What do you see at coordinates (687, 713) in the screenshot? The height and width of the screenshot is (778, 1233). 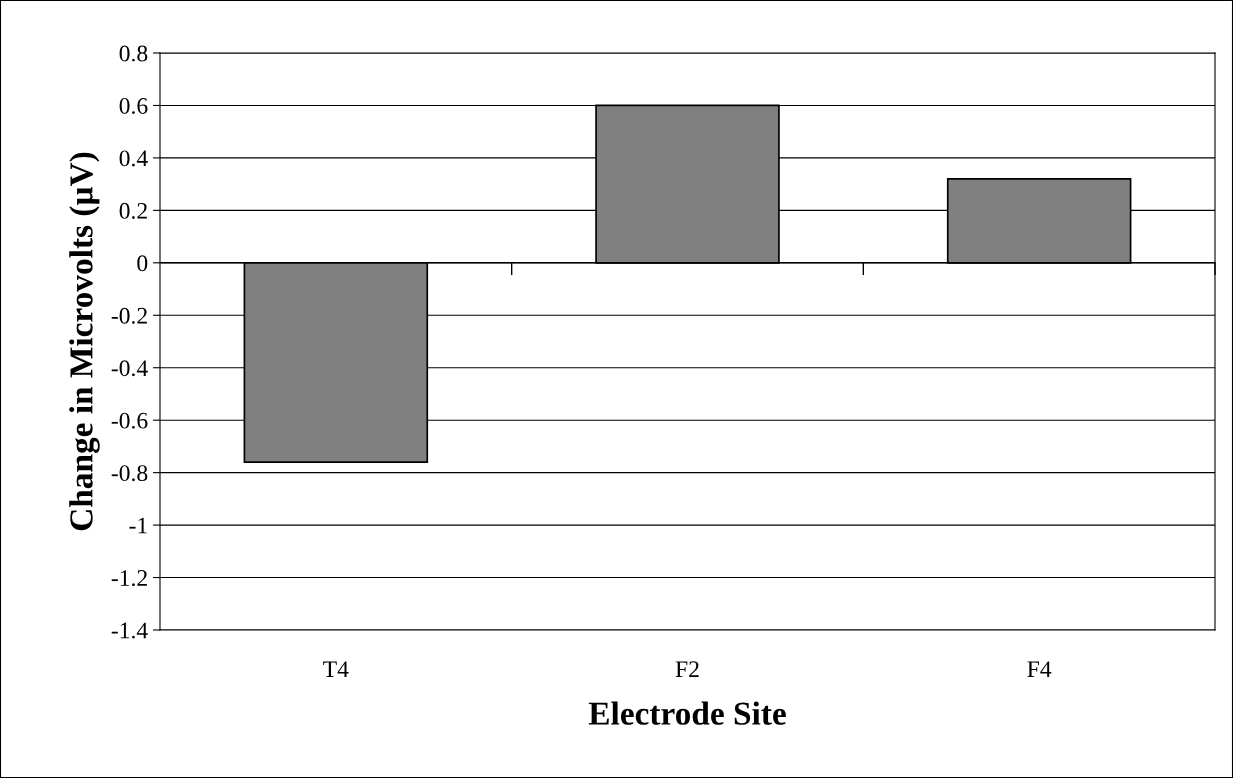 I see `x-axis-title: Electrode Site` at bounding box center [687, 713].